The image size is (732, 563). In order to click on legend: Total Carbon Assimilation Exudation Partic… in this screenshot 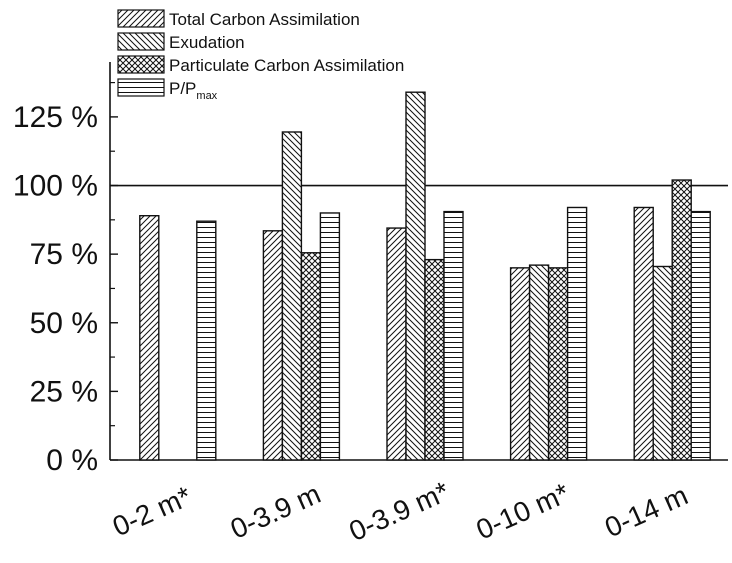, I will do `click(260, 55)`.